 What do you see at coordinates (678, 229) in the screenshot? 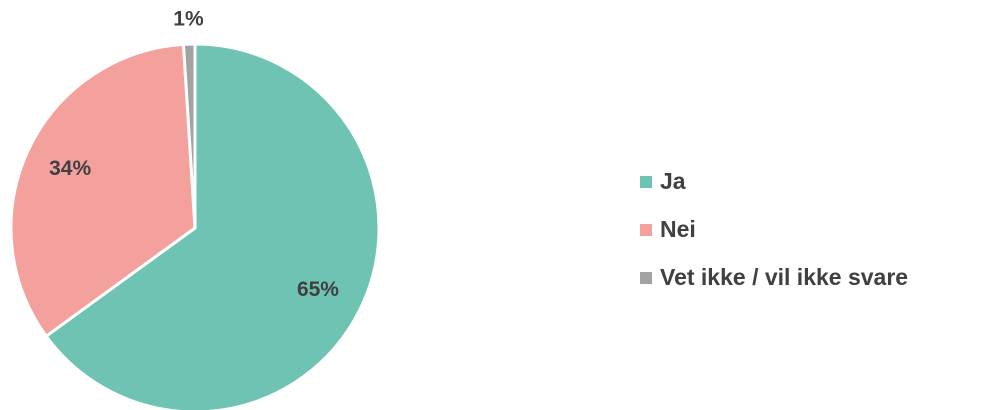
I see `legend-label: Nei` at bounding box center [678, 229].